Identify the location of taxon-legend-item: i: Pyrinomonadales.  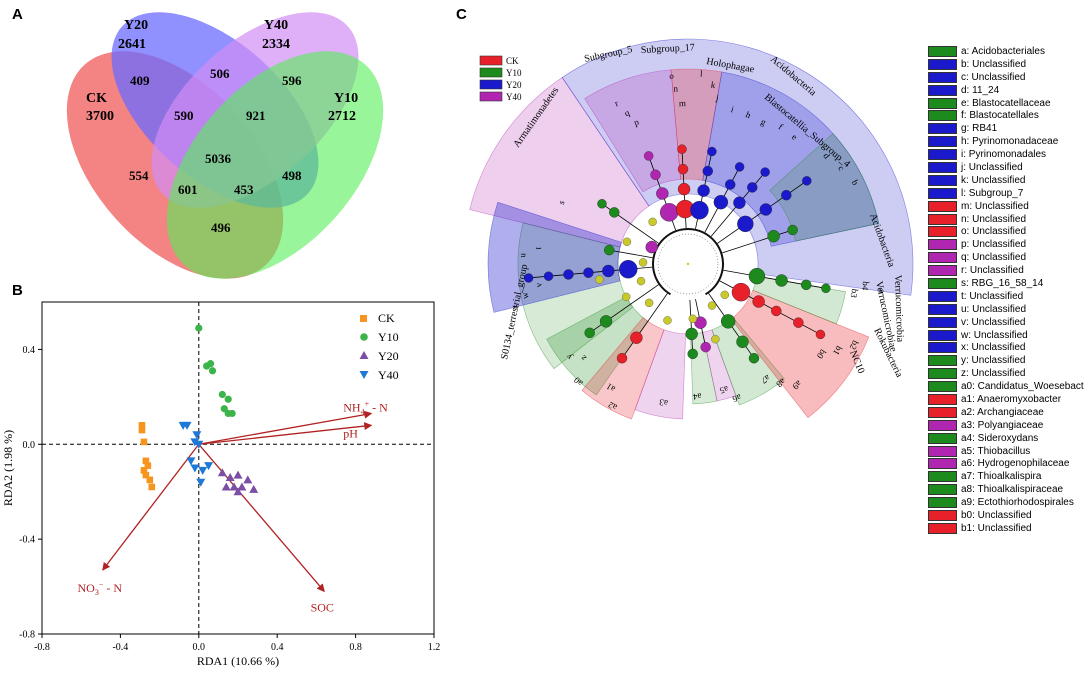
(1003, 154).